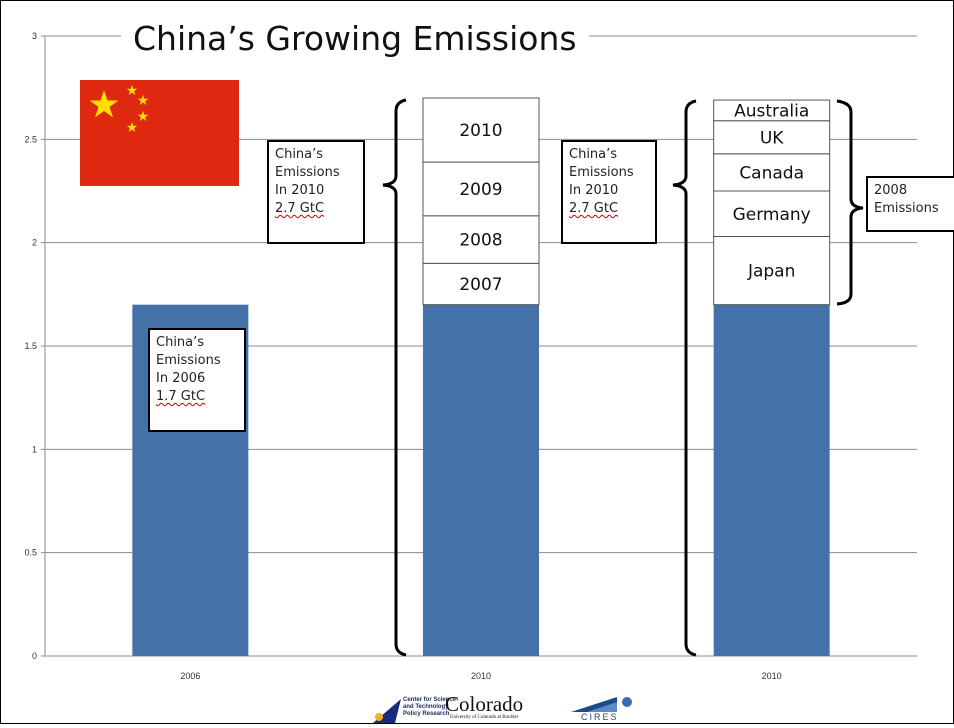 Image resolution: width=954 pixels, height=728 pixels. I want to click on callout-2006: China’s Emissions In 2006 1.7 GtC, so click(197, 380).